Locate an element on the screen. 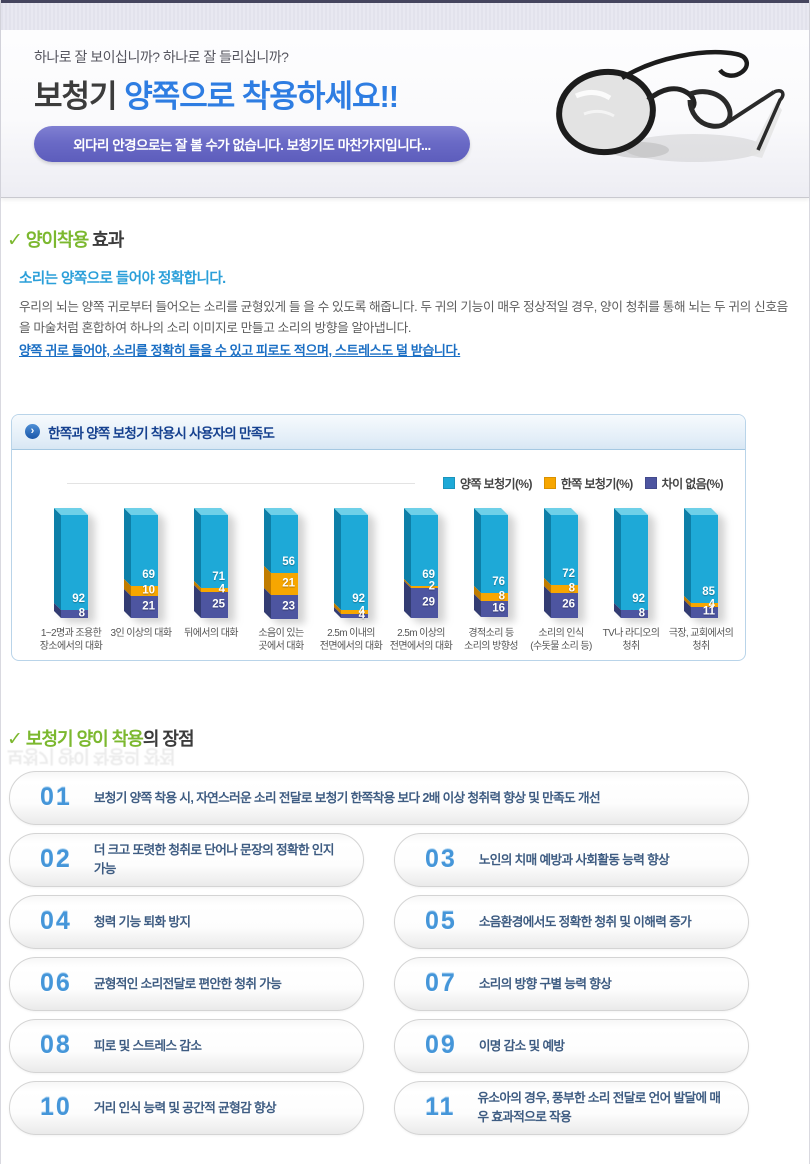  chart-bar-column: 92 8 TV나 라디오의 청취 is located at coordinates (631, 580).